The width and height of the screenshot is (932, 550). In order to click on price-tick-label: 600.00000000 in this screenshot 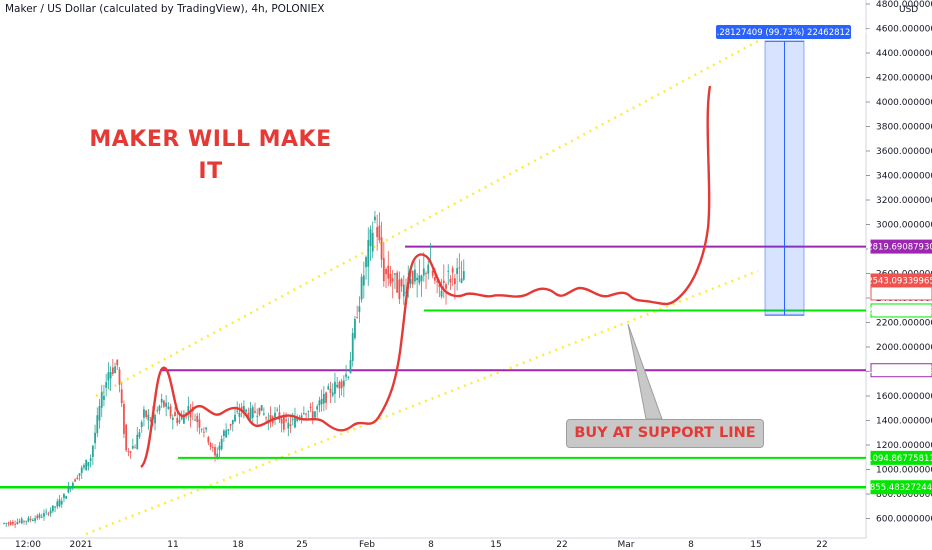, I will do `click(904, 520)`.